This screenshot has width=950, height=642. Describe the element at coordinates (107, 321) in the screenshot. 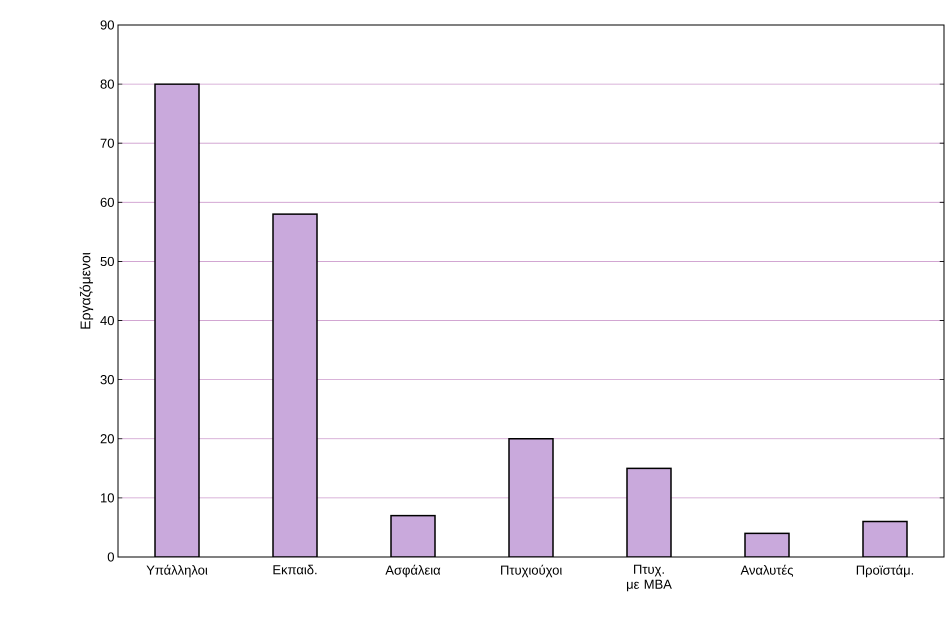

I see `y-tick-label: 40` at that location.